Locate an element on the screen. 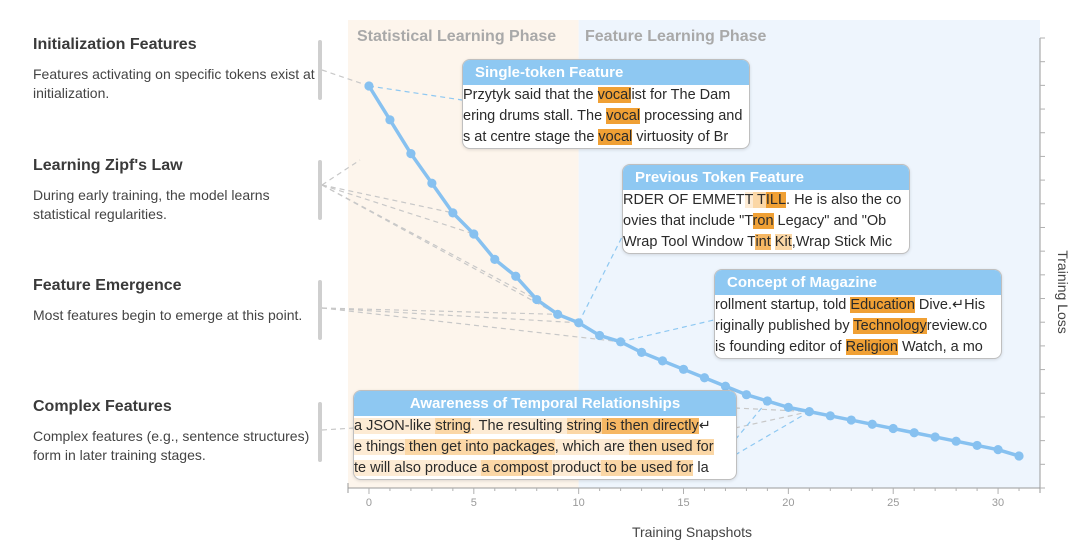 Image resolution: width=1080 pixels, height=549 pixels. statistical-phase-label: Statistical Learning Phase is located at coordinates (457, 36).